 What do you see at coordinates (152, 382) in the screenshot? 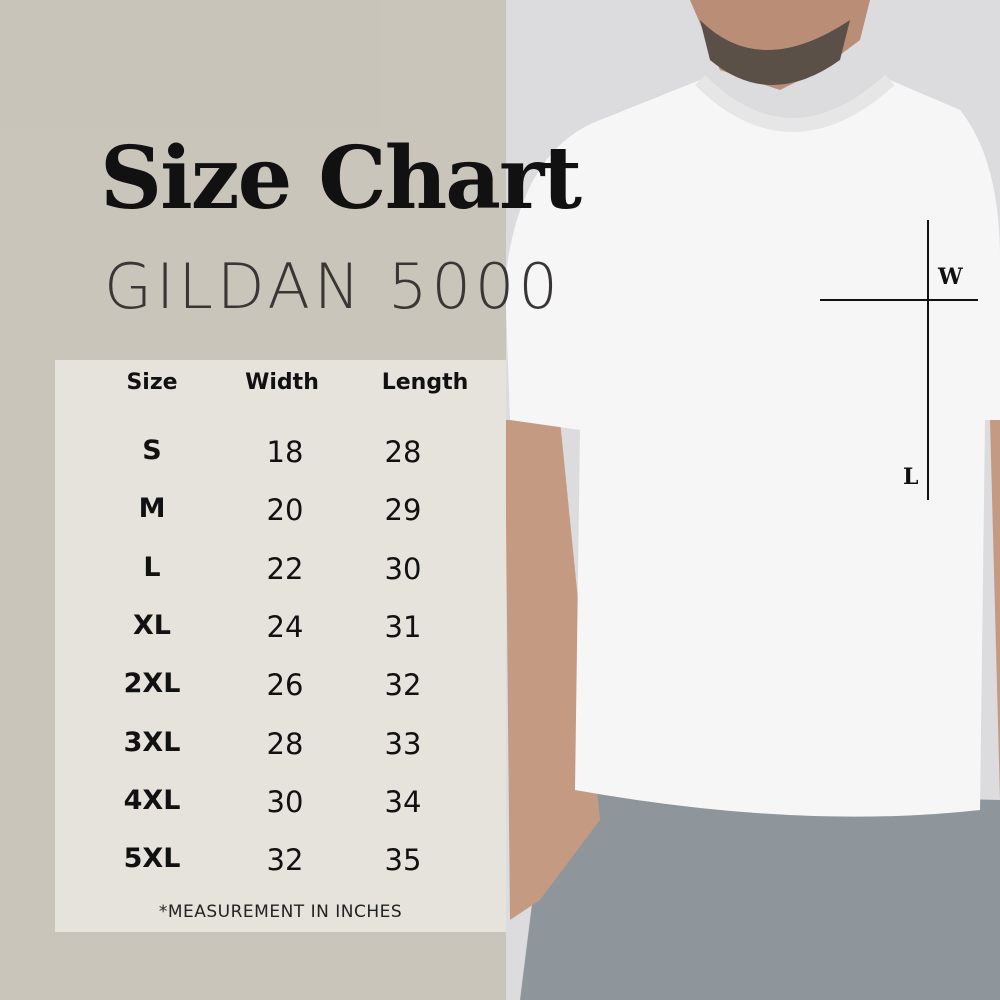
I see `header-size: Size` at bounding box center [152, 382].